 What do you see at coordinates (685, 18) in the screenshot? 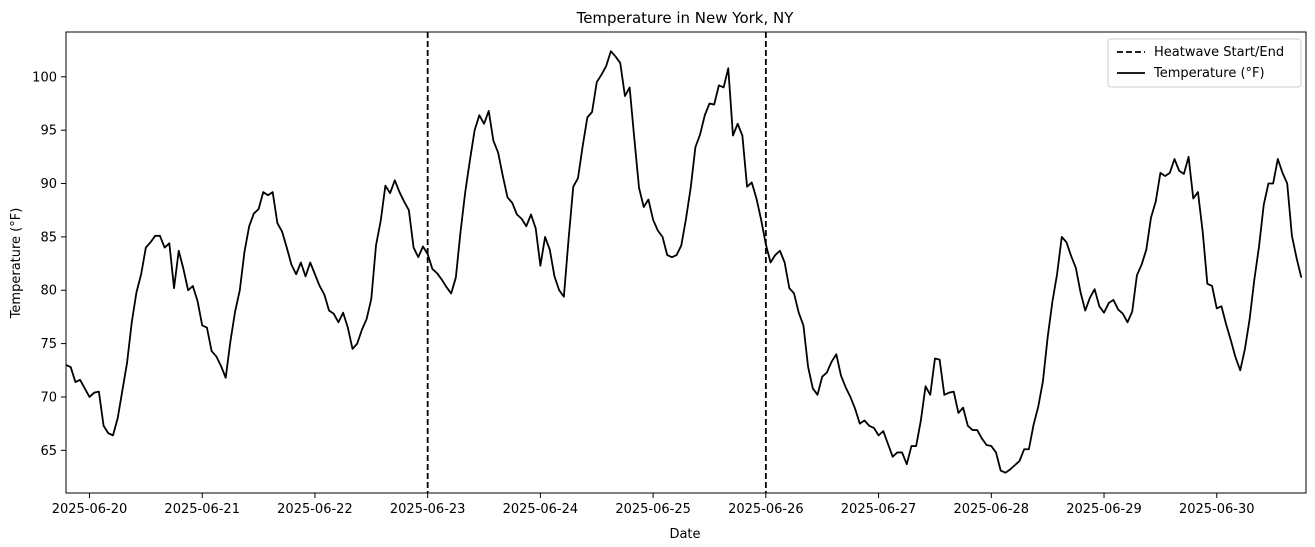
I see `chart-title: Temperature in New York, NY` at bounding box center [685, 18].